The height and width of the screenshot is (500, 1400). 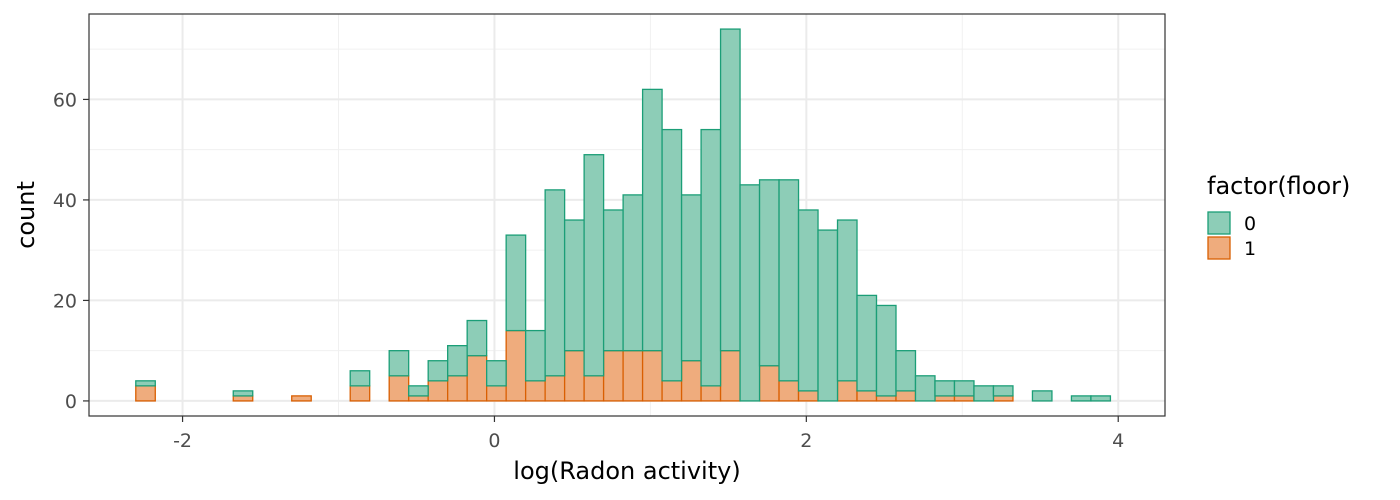 I want to click on legend-title: factor(floor), so click(x=1278, y=186).